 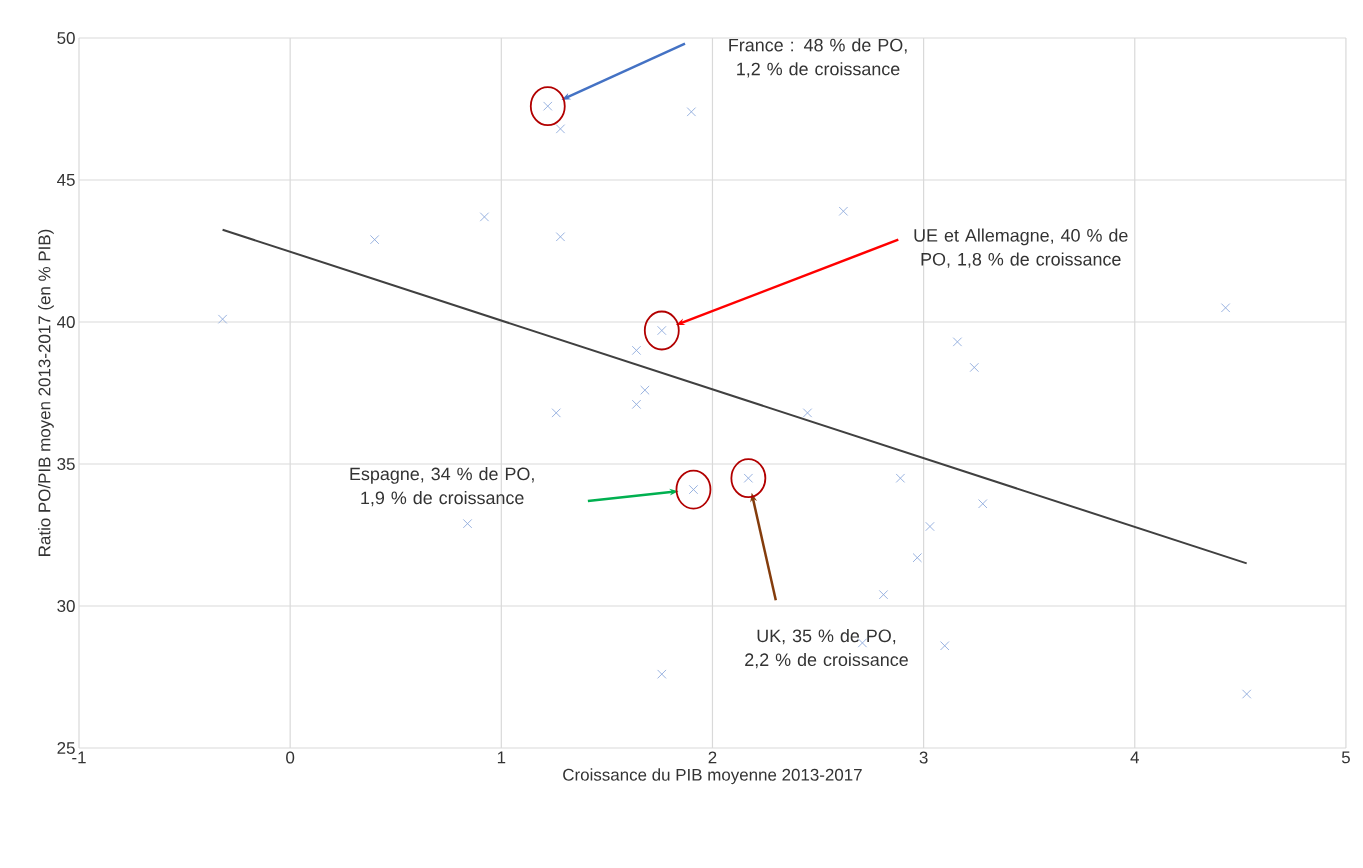 What do you see at coordinates (1134, 757) in the screenshot?
I see `x-tick-label: 4` at bounding box center [1134, 757].